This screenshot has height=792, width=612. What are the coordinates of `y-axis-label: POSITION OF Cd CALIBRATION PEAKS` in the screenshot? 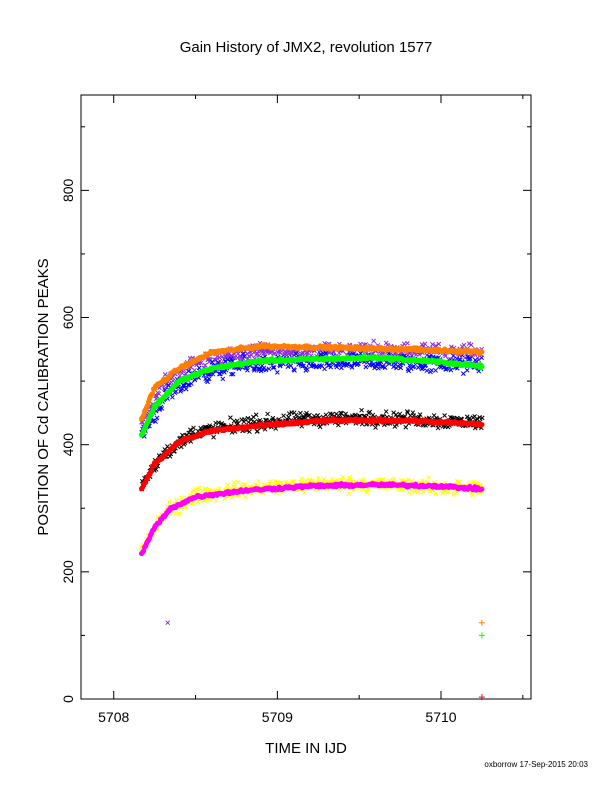 It's located at (43, 396).